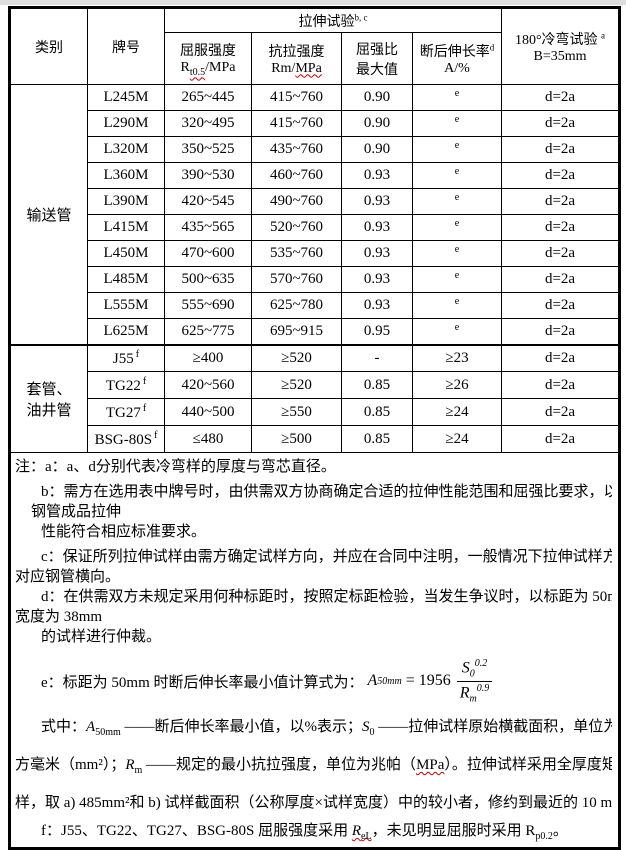 Image resolution: width=626 pixels, height=850 pixels. I want to click on table-row: BSG-80S f ≤480 ≥500 0.85 ≥24 d=2a, so click(315, 439).